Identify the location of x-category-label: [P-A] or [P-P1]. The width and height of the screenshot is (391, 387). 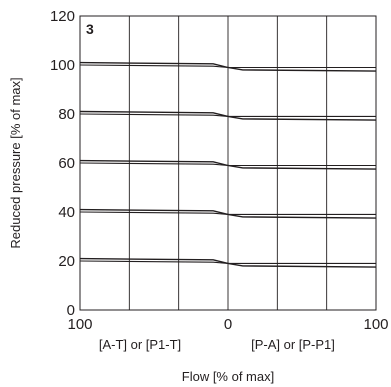
(293, 344).